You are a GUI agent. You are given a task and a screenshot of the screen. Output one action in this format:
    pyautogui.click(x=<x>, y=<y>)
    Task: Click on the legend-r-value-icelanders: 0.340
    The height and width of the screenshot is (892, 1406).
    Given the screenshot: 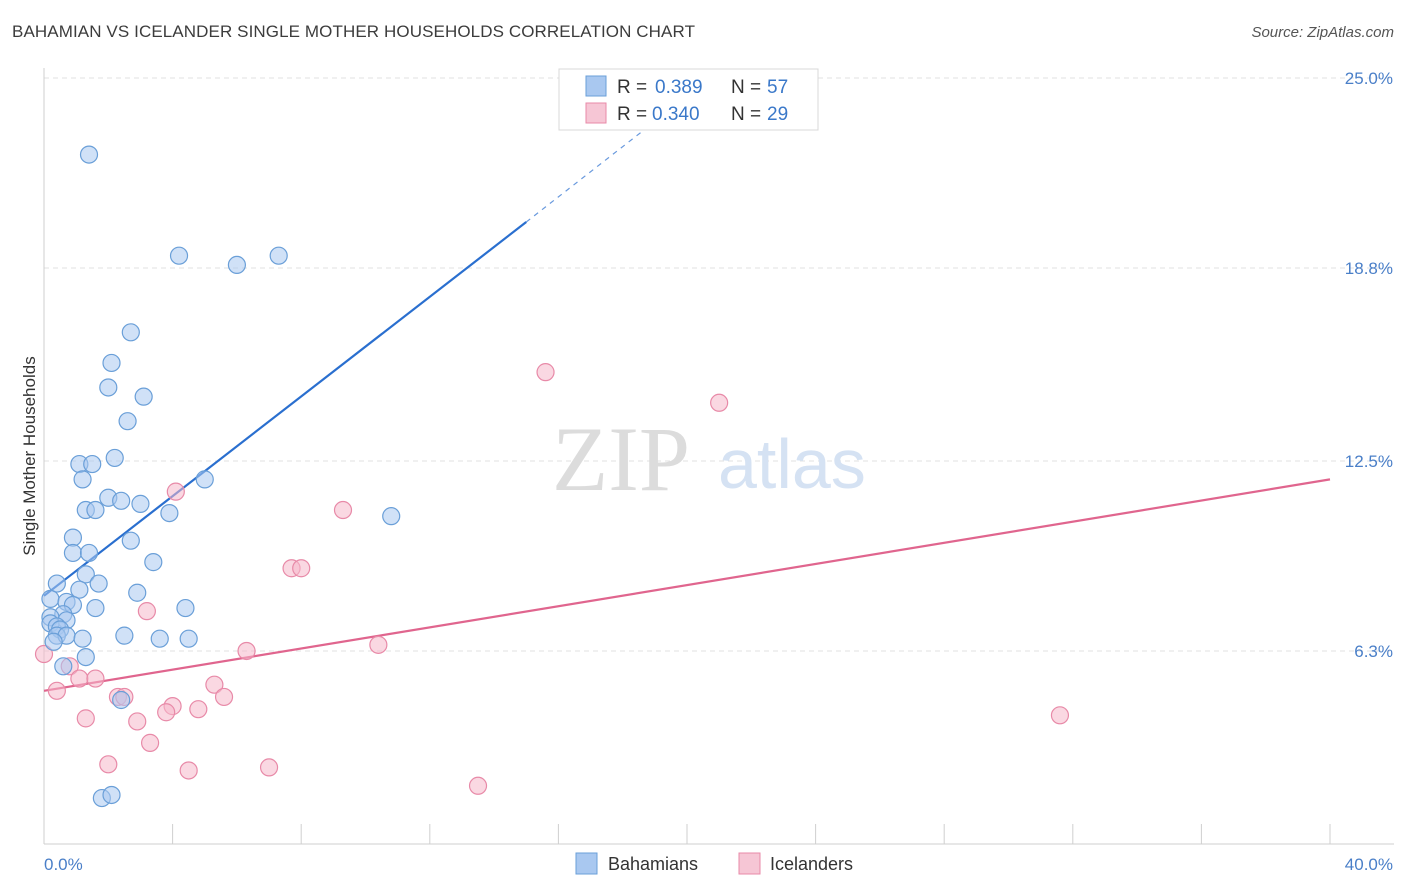 What is the action you would take?
    pyautogui.click(x=676, y=114)
    